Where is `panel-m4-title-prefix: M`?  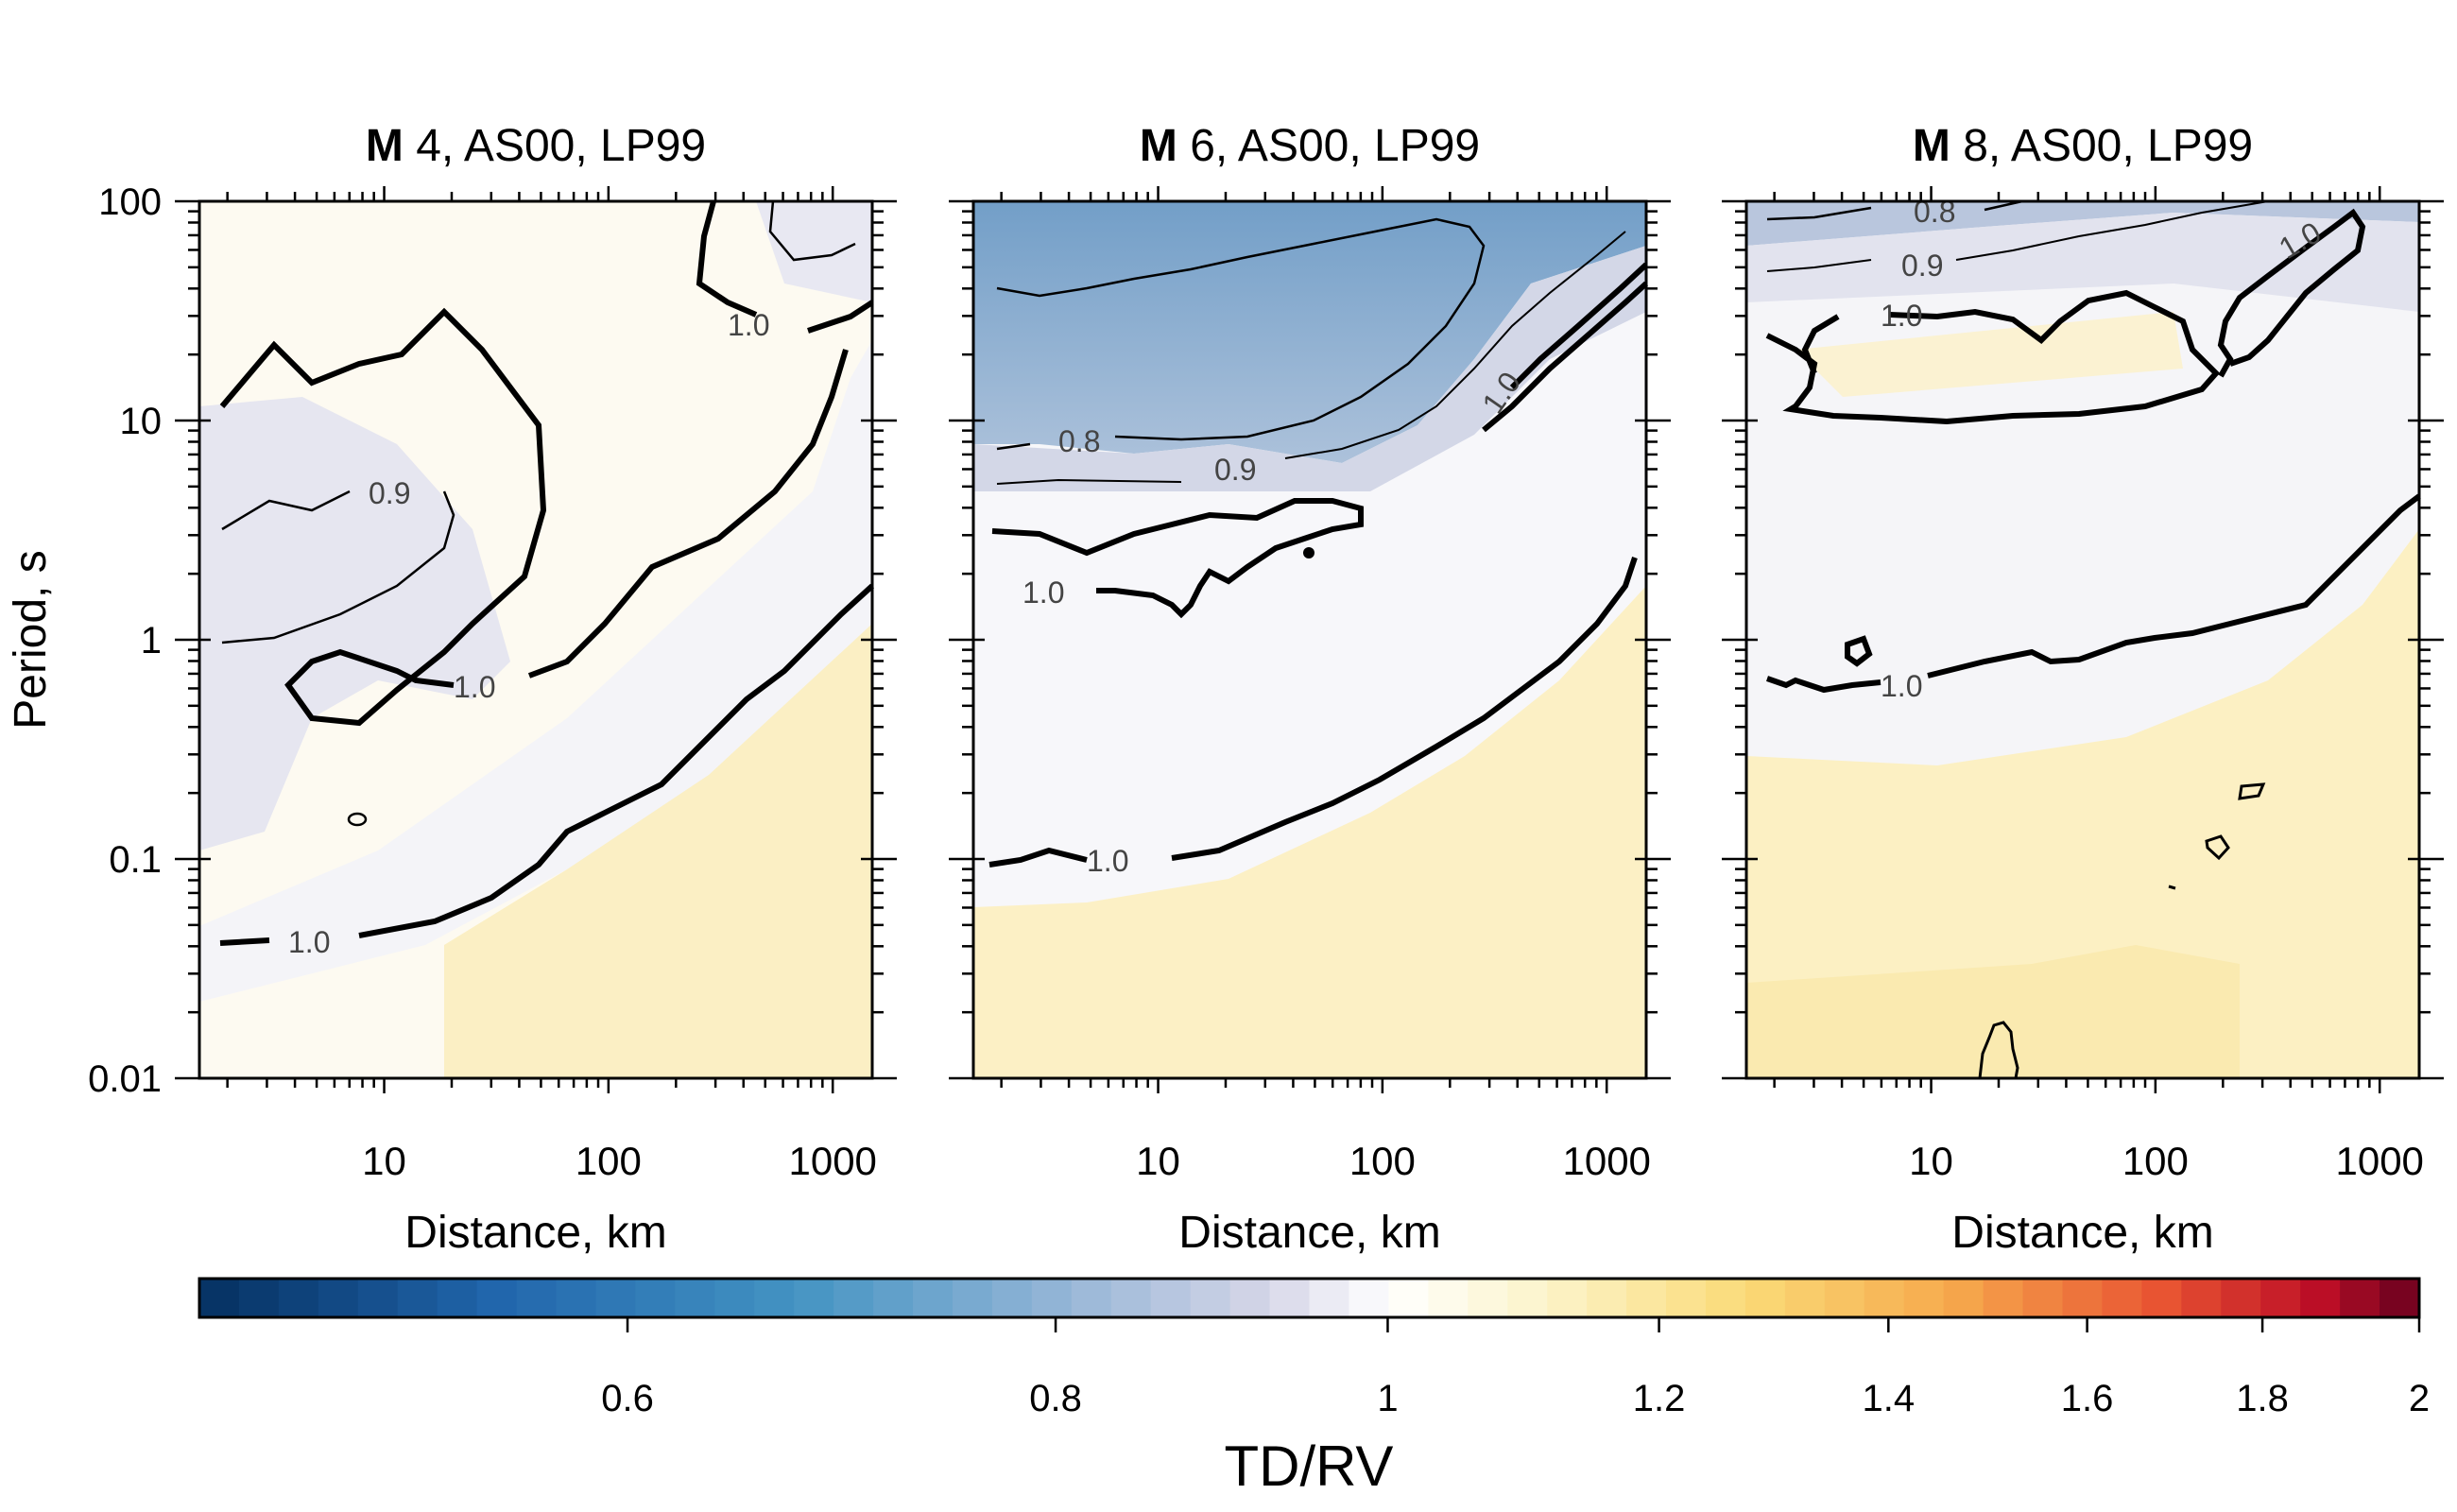
panel-m4-title-prefix: M is located at coordinates (385, 146).